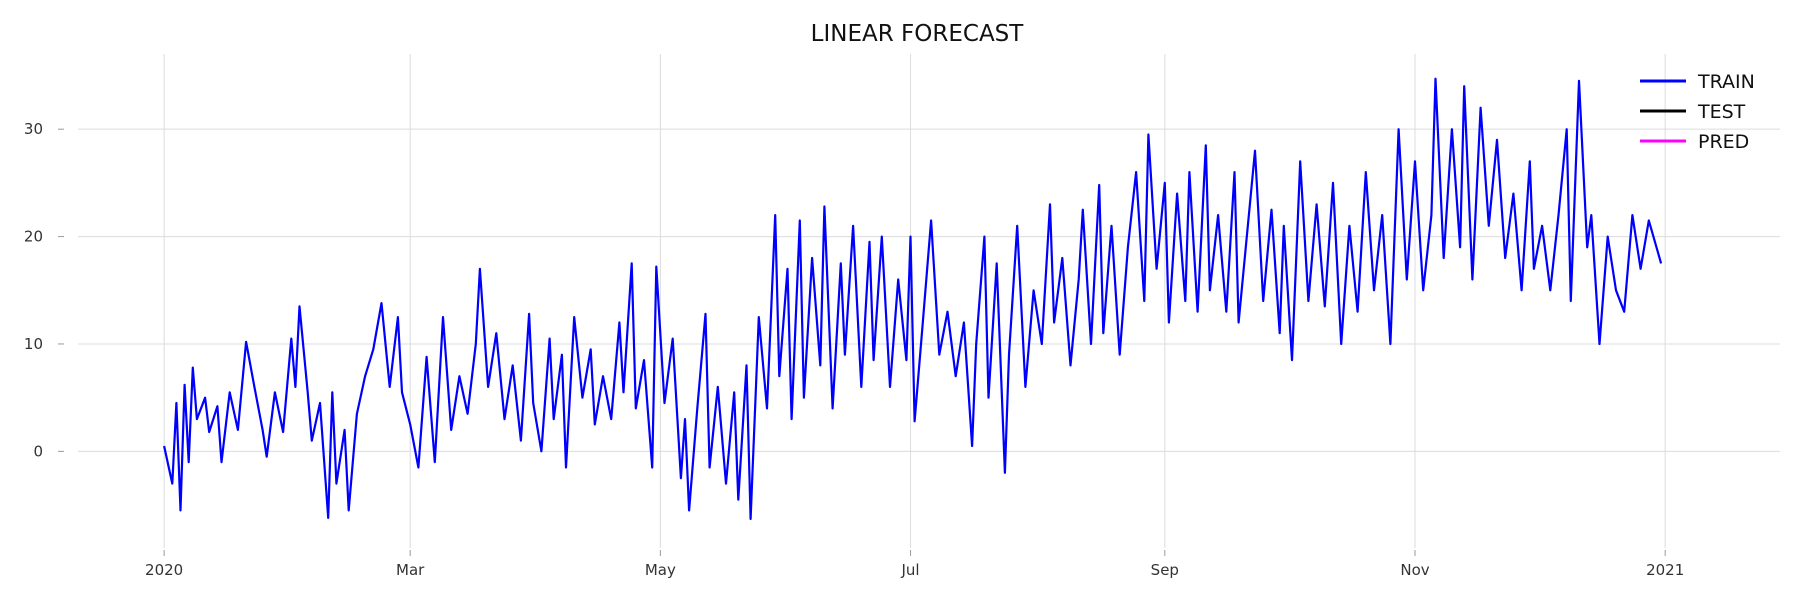  I want to click on legend: TRAIN TEST PRED, so click(1697, 112).